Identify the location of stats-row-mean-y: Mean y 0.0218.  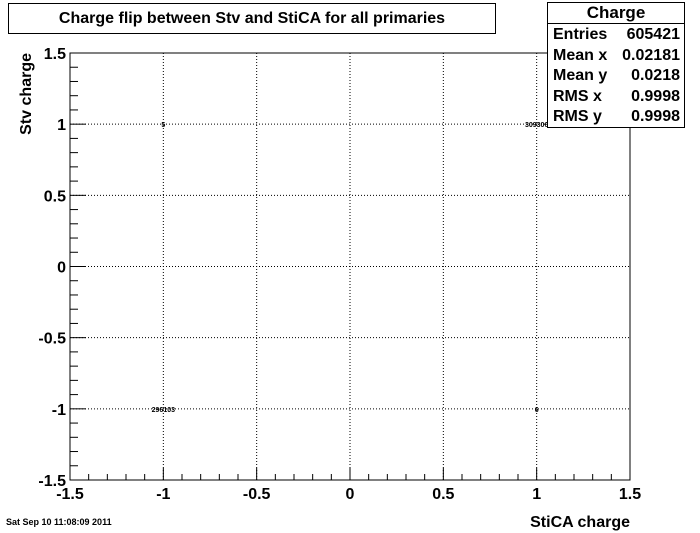
(616, 75).